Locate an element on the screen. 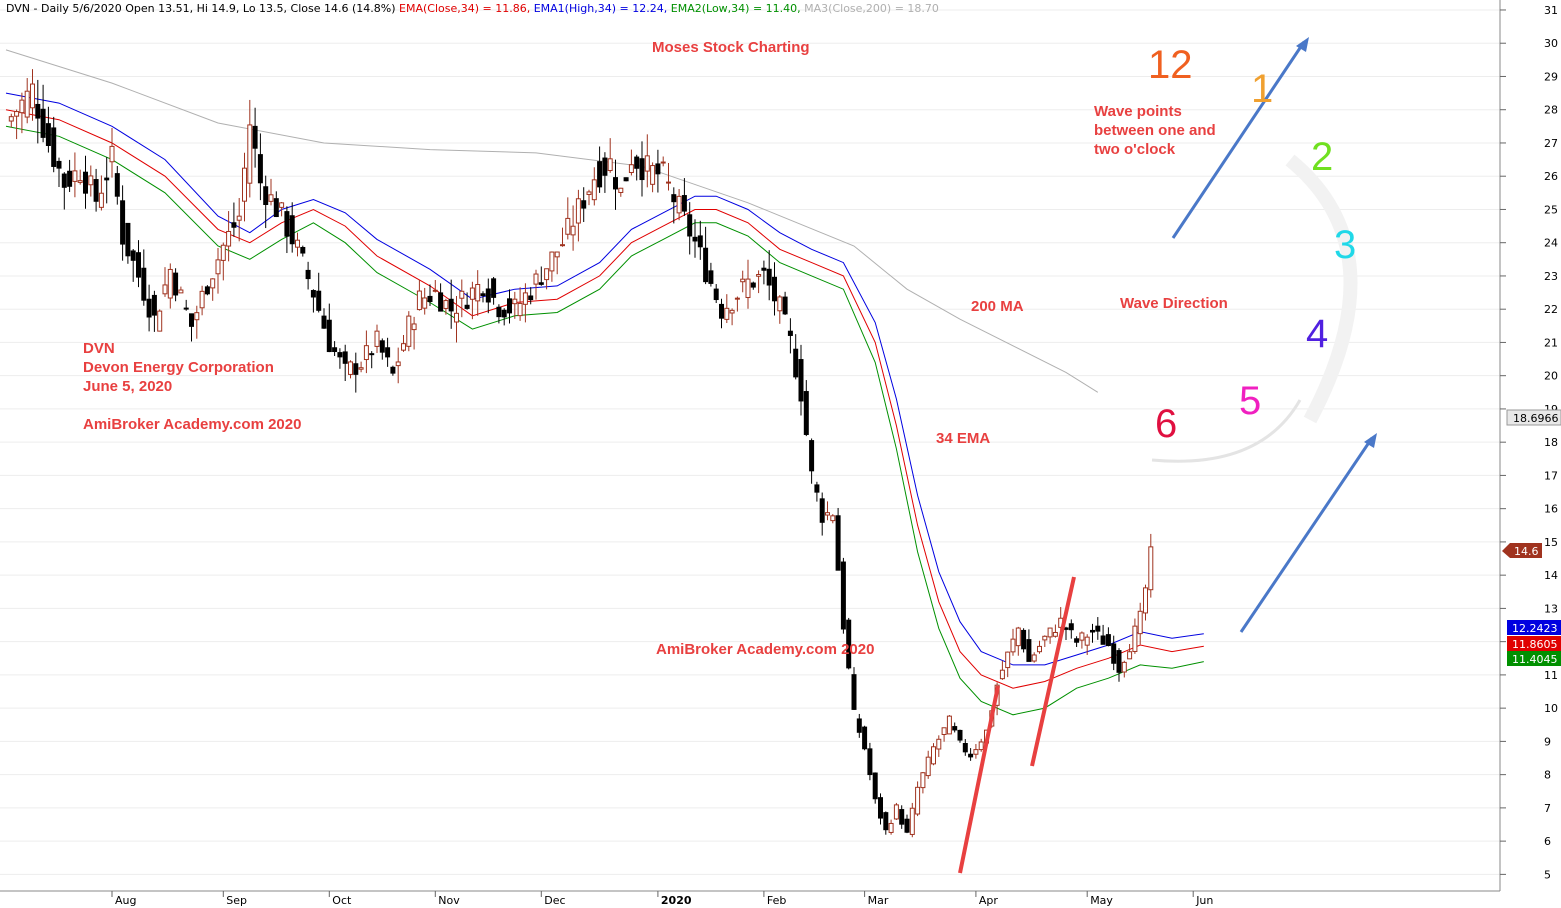 The width and height of the screenshot is (1561, 908). moses-label: Moses Stock Charting is located at coordinates (731, 47).